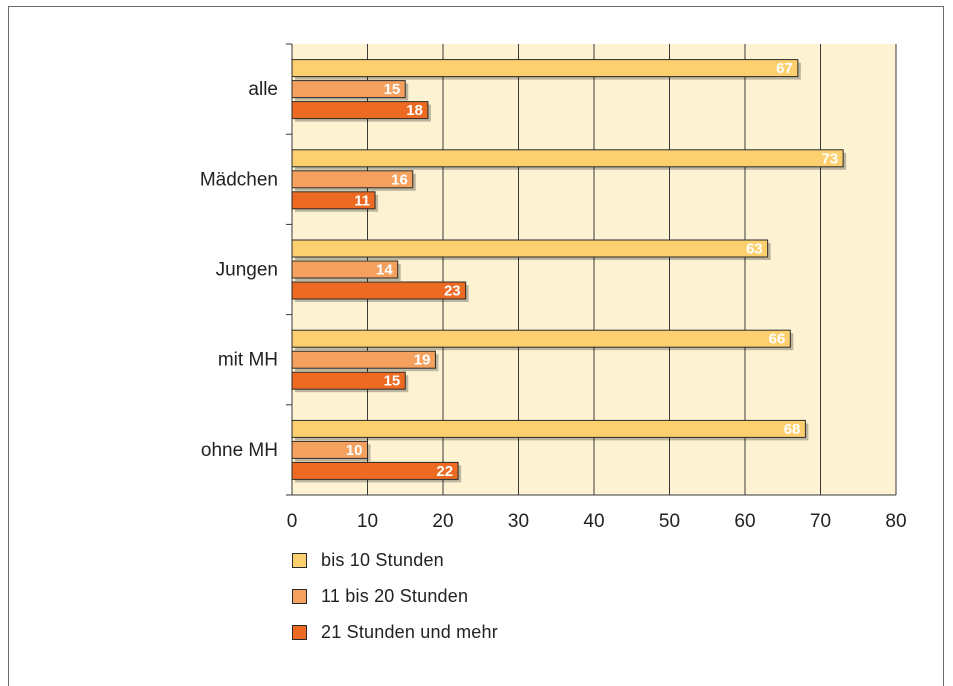 This screenshot has height=686, width=953. I want to click on x-tick-label: 10, so click(367, 521).